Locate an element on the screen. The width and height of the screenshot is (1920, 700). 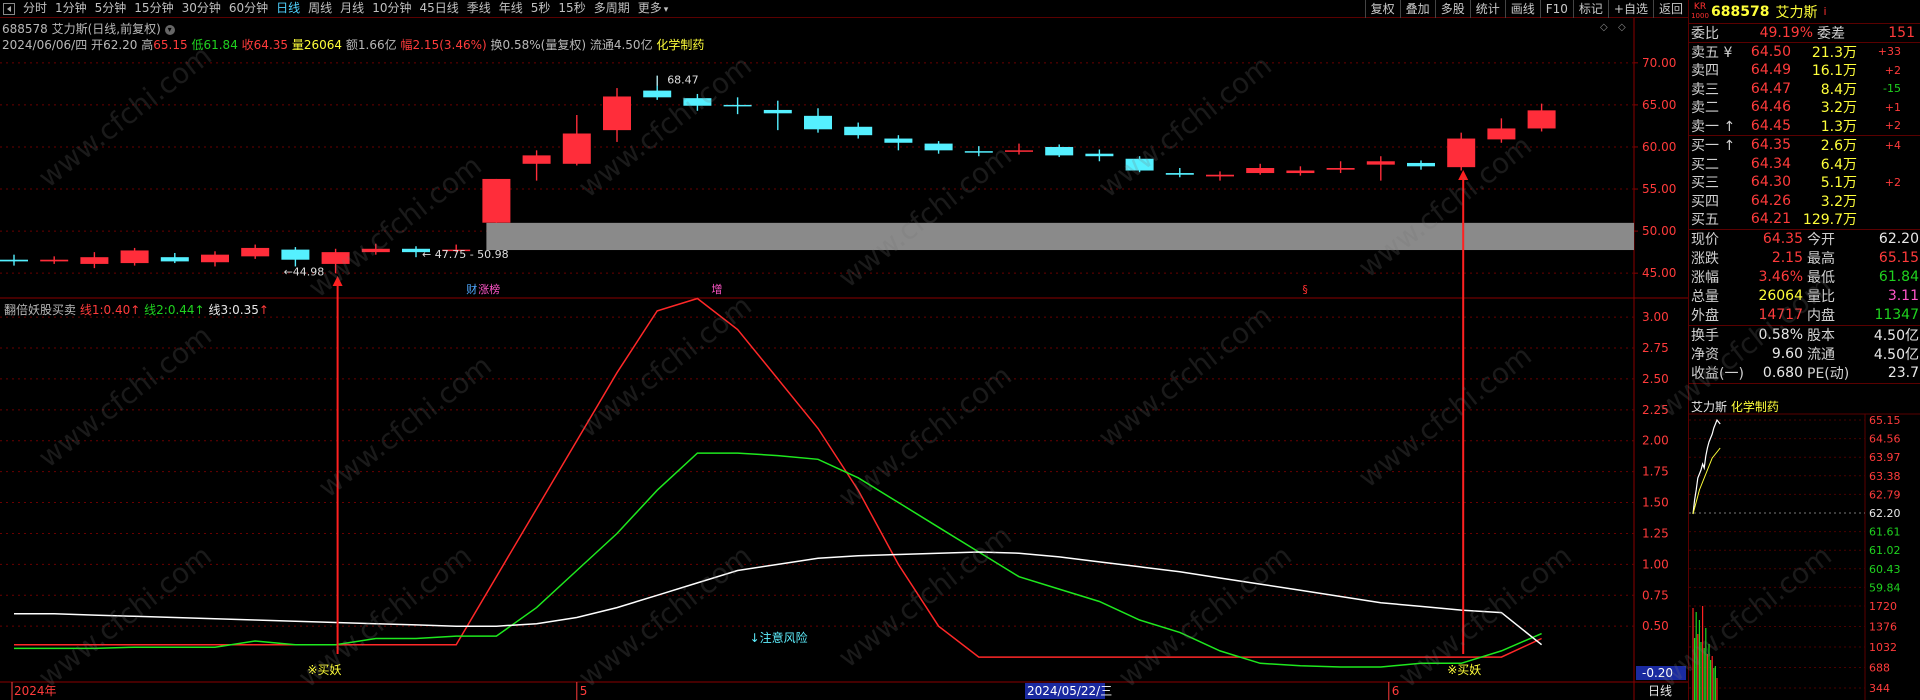
toolbar-button-2: 多股 is located at coordinates (1452, 9).